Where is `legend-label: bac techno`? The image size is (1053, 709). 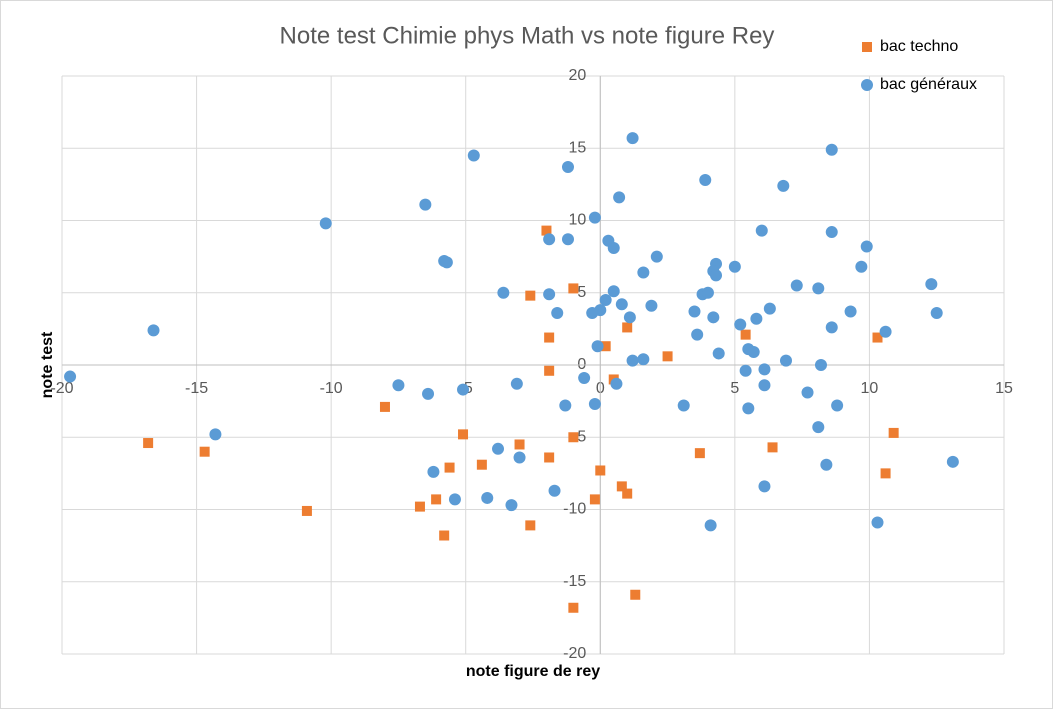 legend-label: bac techno is located at coordinates (919, 46).